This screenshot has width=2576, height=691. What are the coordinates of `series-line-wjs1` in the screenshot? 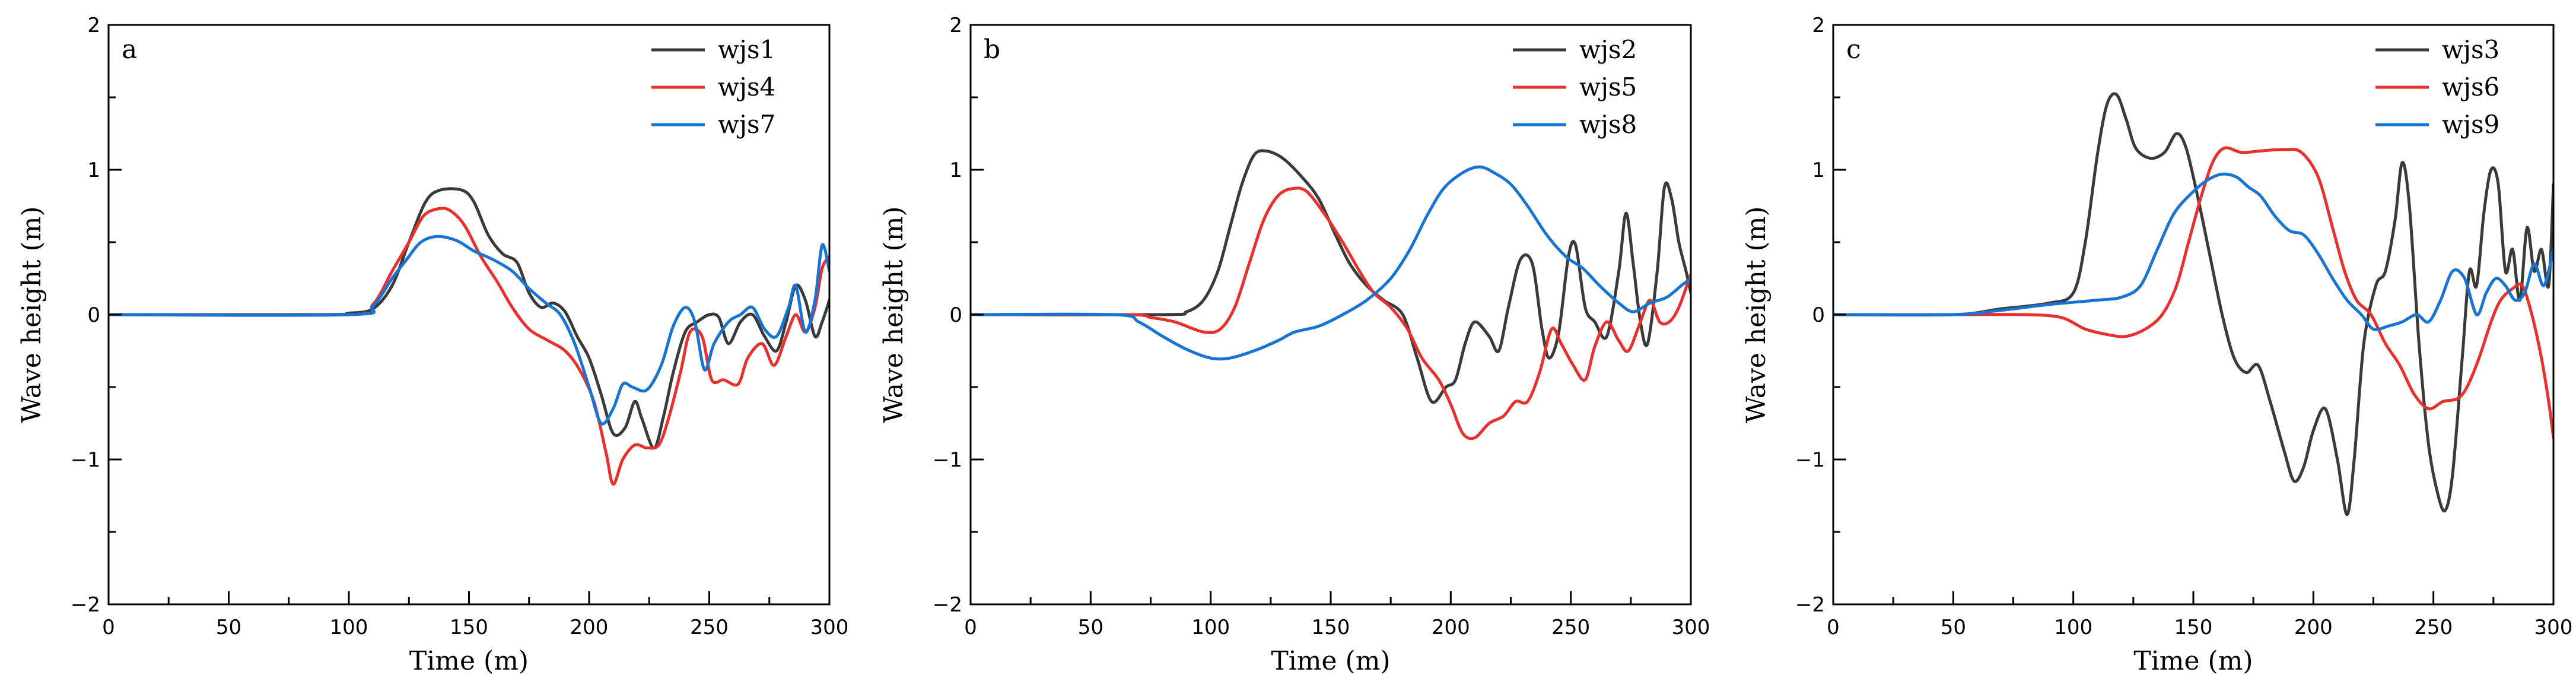 It's located at (469, 318).